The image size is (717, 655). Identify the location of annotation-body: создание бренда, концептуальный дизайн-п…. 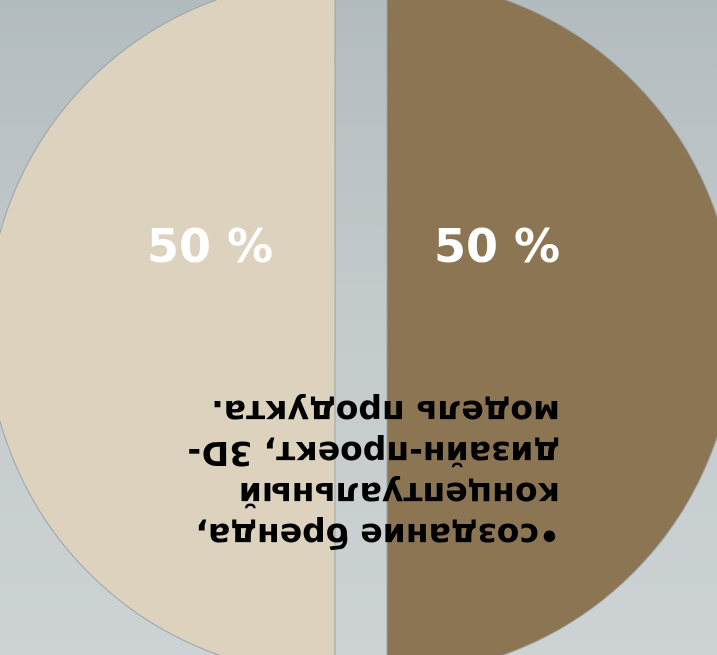
(373, 474).